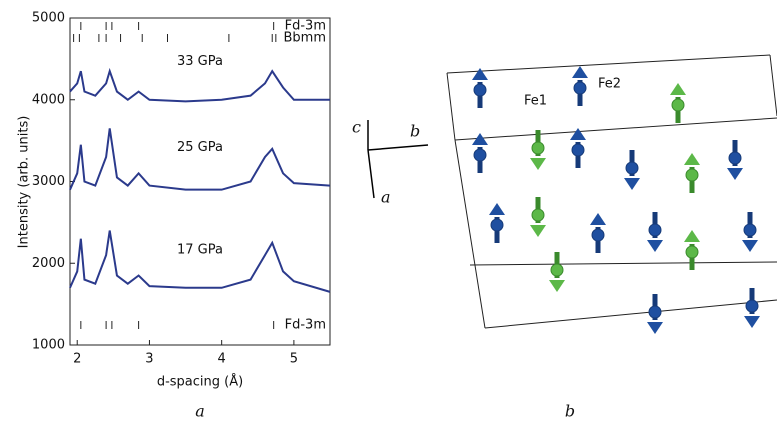 The height and width of the screenshot is (422, 777). What do you see at coordinates (356, 127) in the screenshot?
I see `axis-c: c` at bounding box center [356, 127].